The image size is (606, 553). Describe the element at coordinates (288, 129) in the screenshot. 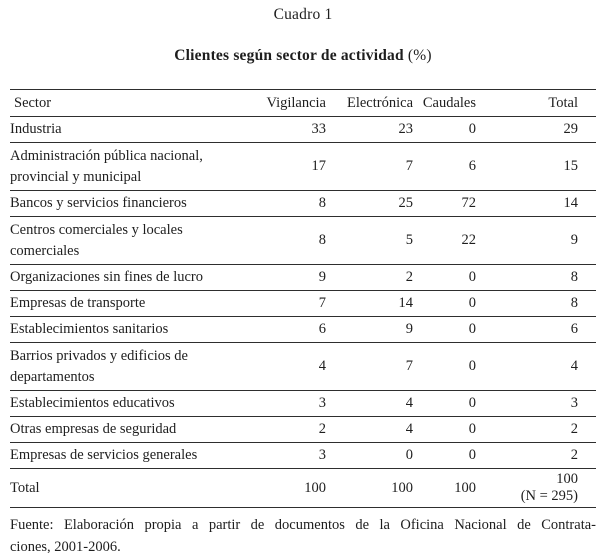

I see `vigilancia-cell: 33` at that location.